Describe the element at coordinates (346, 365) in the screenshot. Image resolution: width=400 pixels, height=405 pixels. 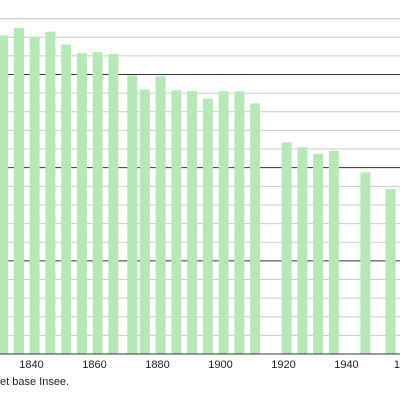
I see `x-tick-label: 1940` at that location.